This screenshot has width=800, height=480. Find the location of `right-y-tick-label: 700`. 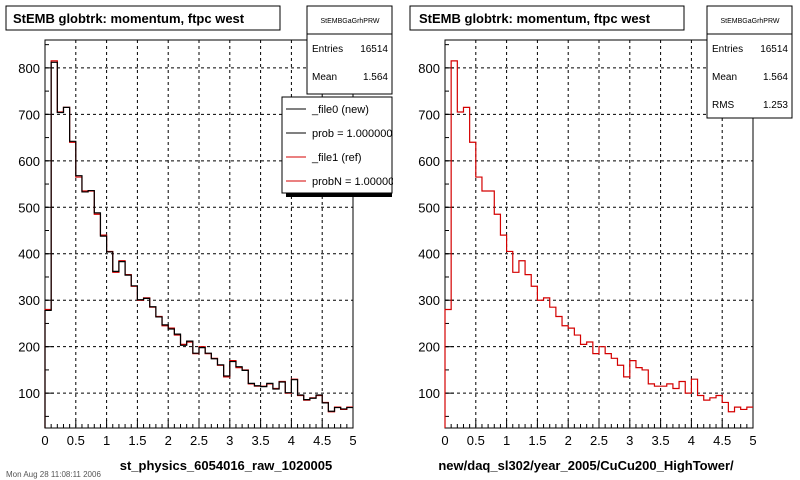

right-y-tick-label: 700 is located at coordinates (429, 114).